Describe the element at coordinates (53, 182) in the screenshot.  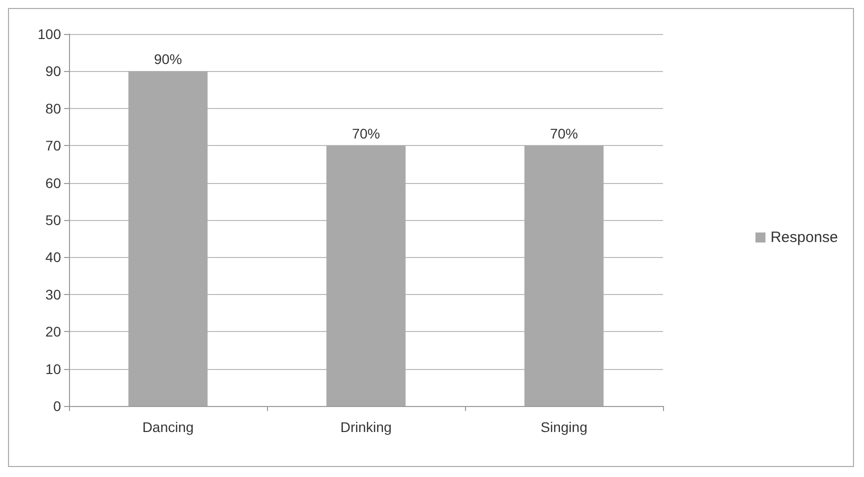
I see `y-tick-label: 60` at that location.